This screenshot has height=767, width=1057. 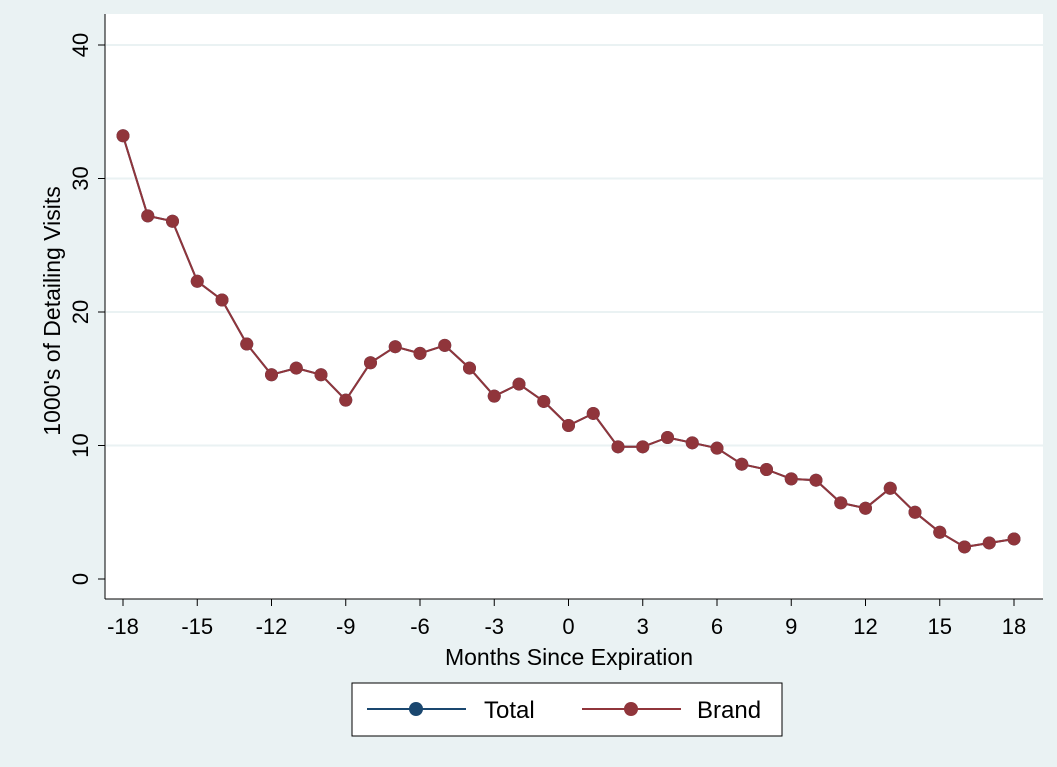 What do you see at coordinates (80, 178) in the screenshot?
I see `y-tick-label: 30` at bounding box center [80, 178].